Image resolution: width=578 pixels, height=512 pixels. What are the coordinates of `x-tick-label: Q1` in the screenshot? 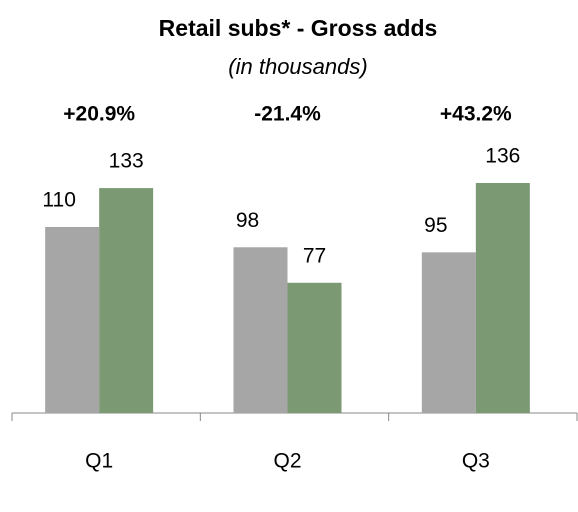 It's located at (99, 461).